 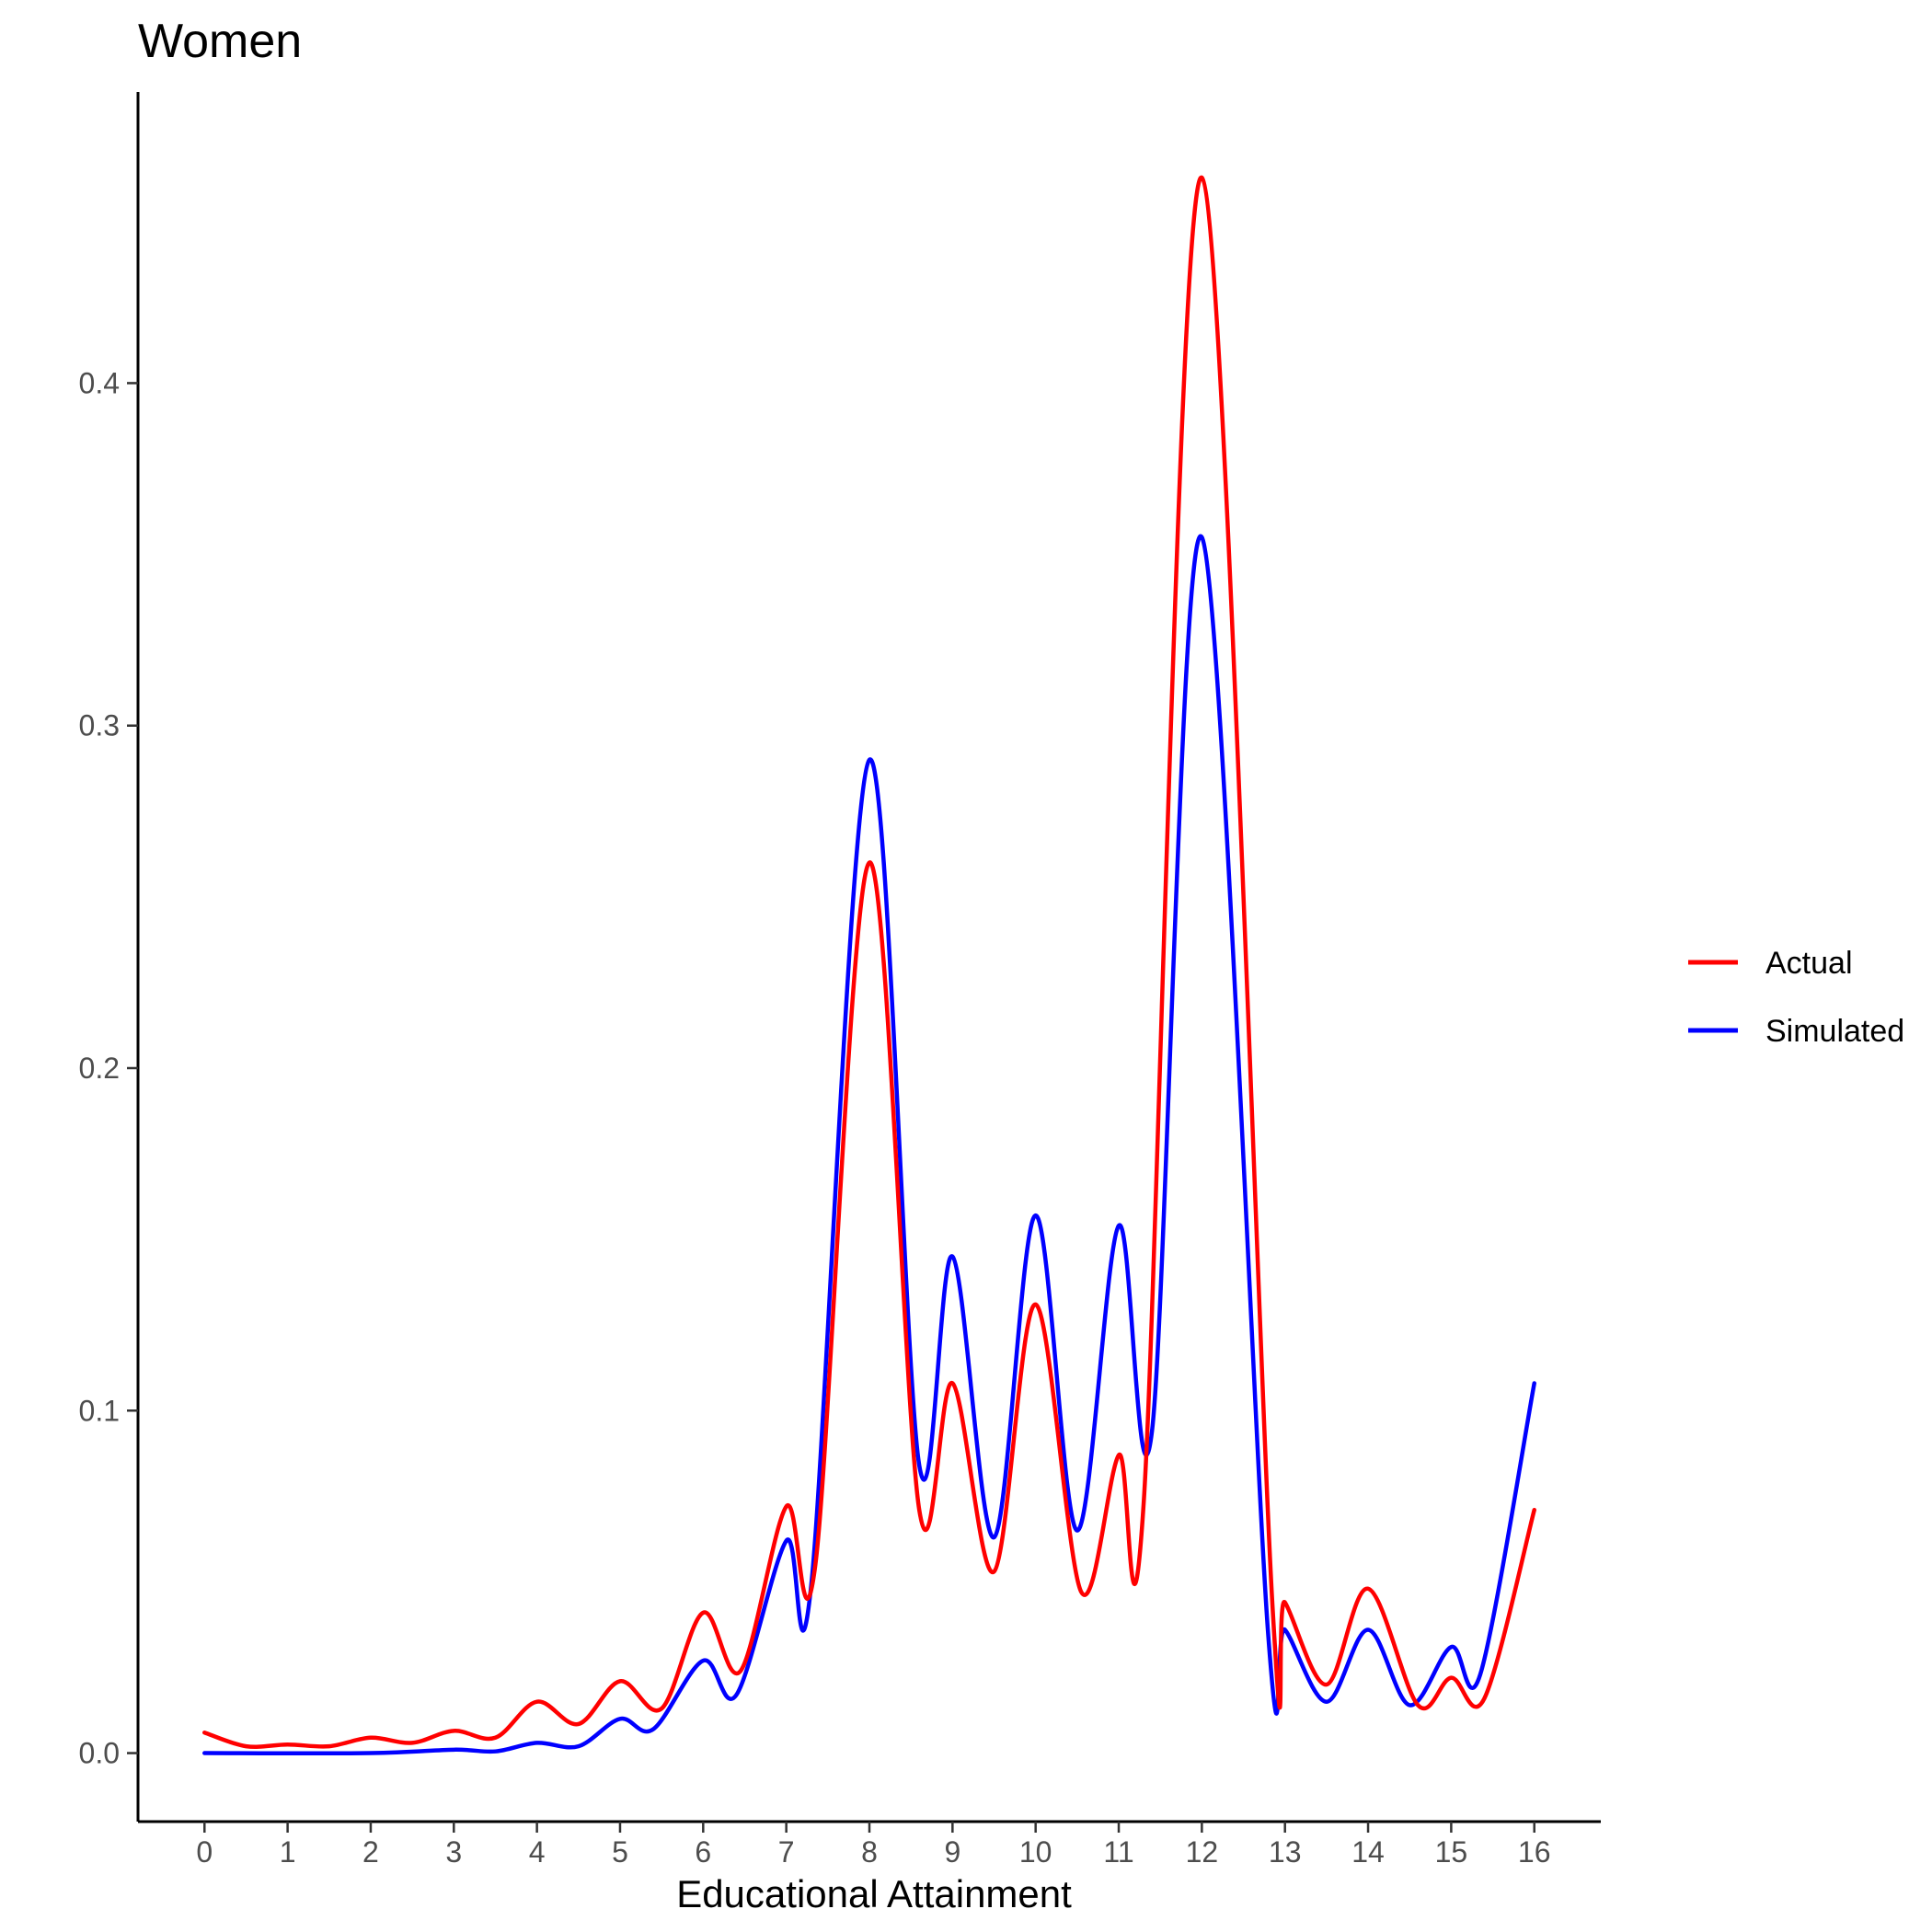 I want to click on y-tick-label: 0.4, so click(x=99, y=382).